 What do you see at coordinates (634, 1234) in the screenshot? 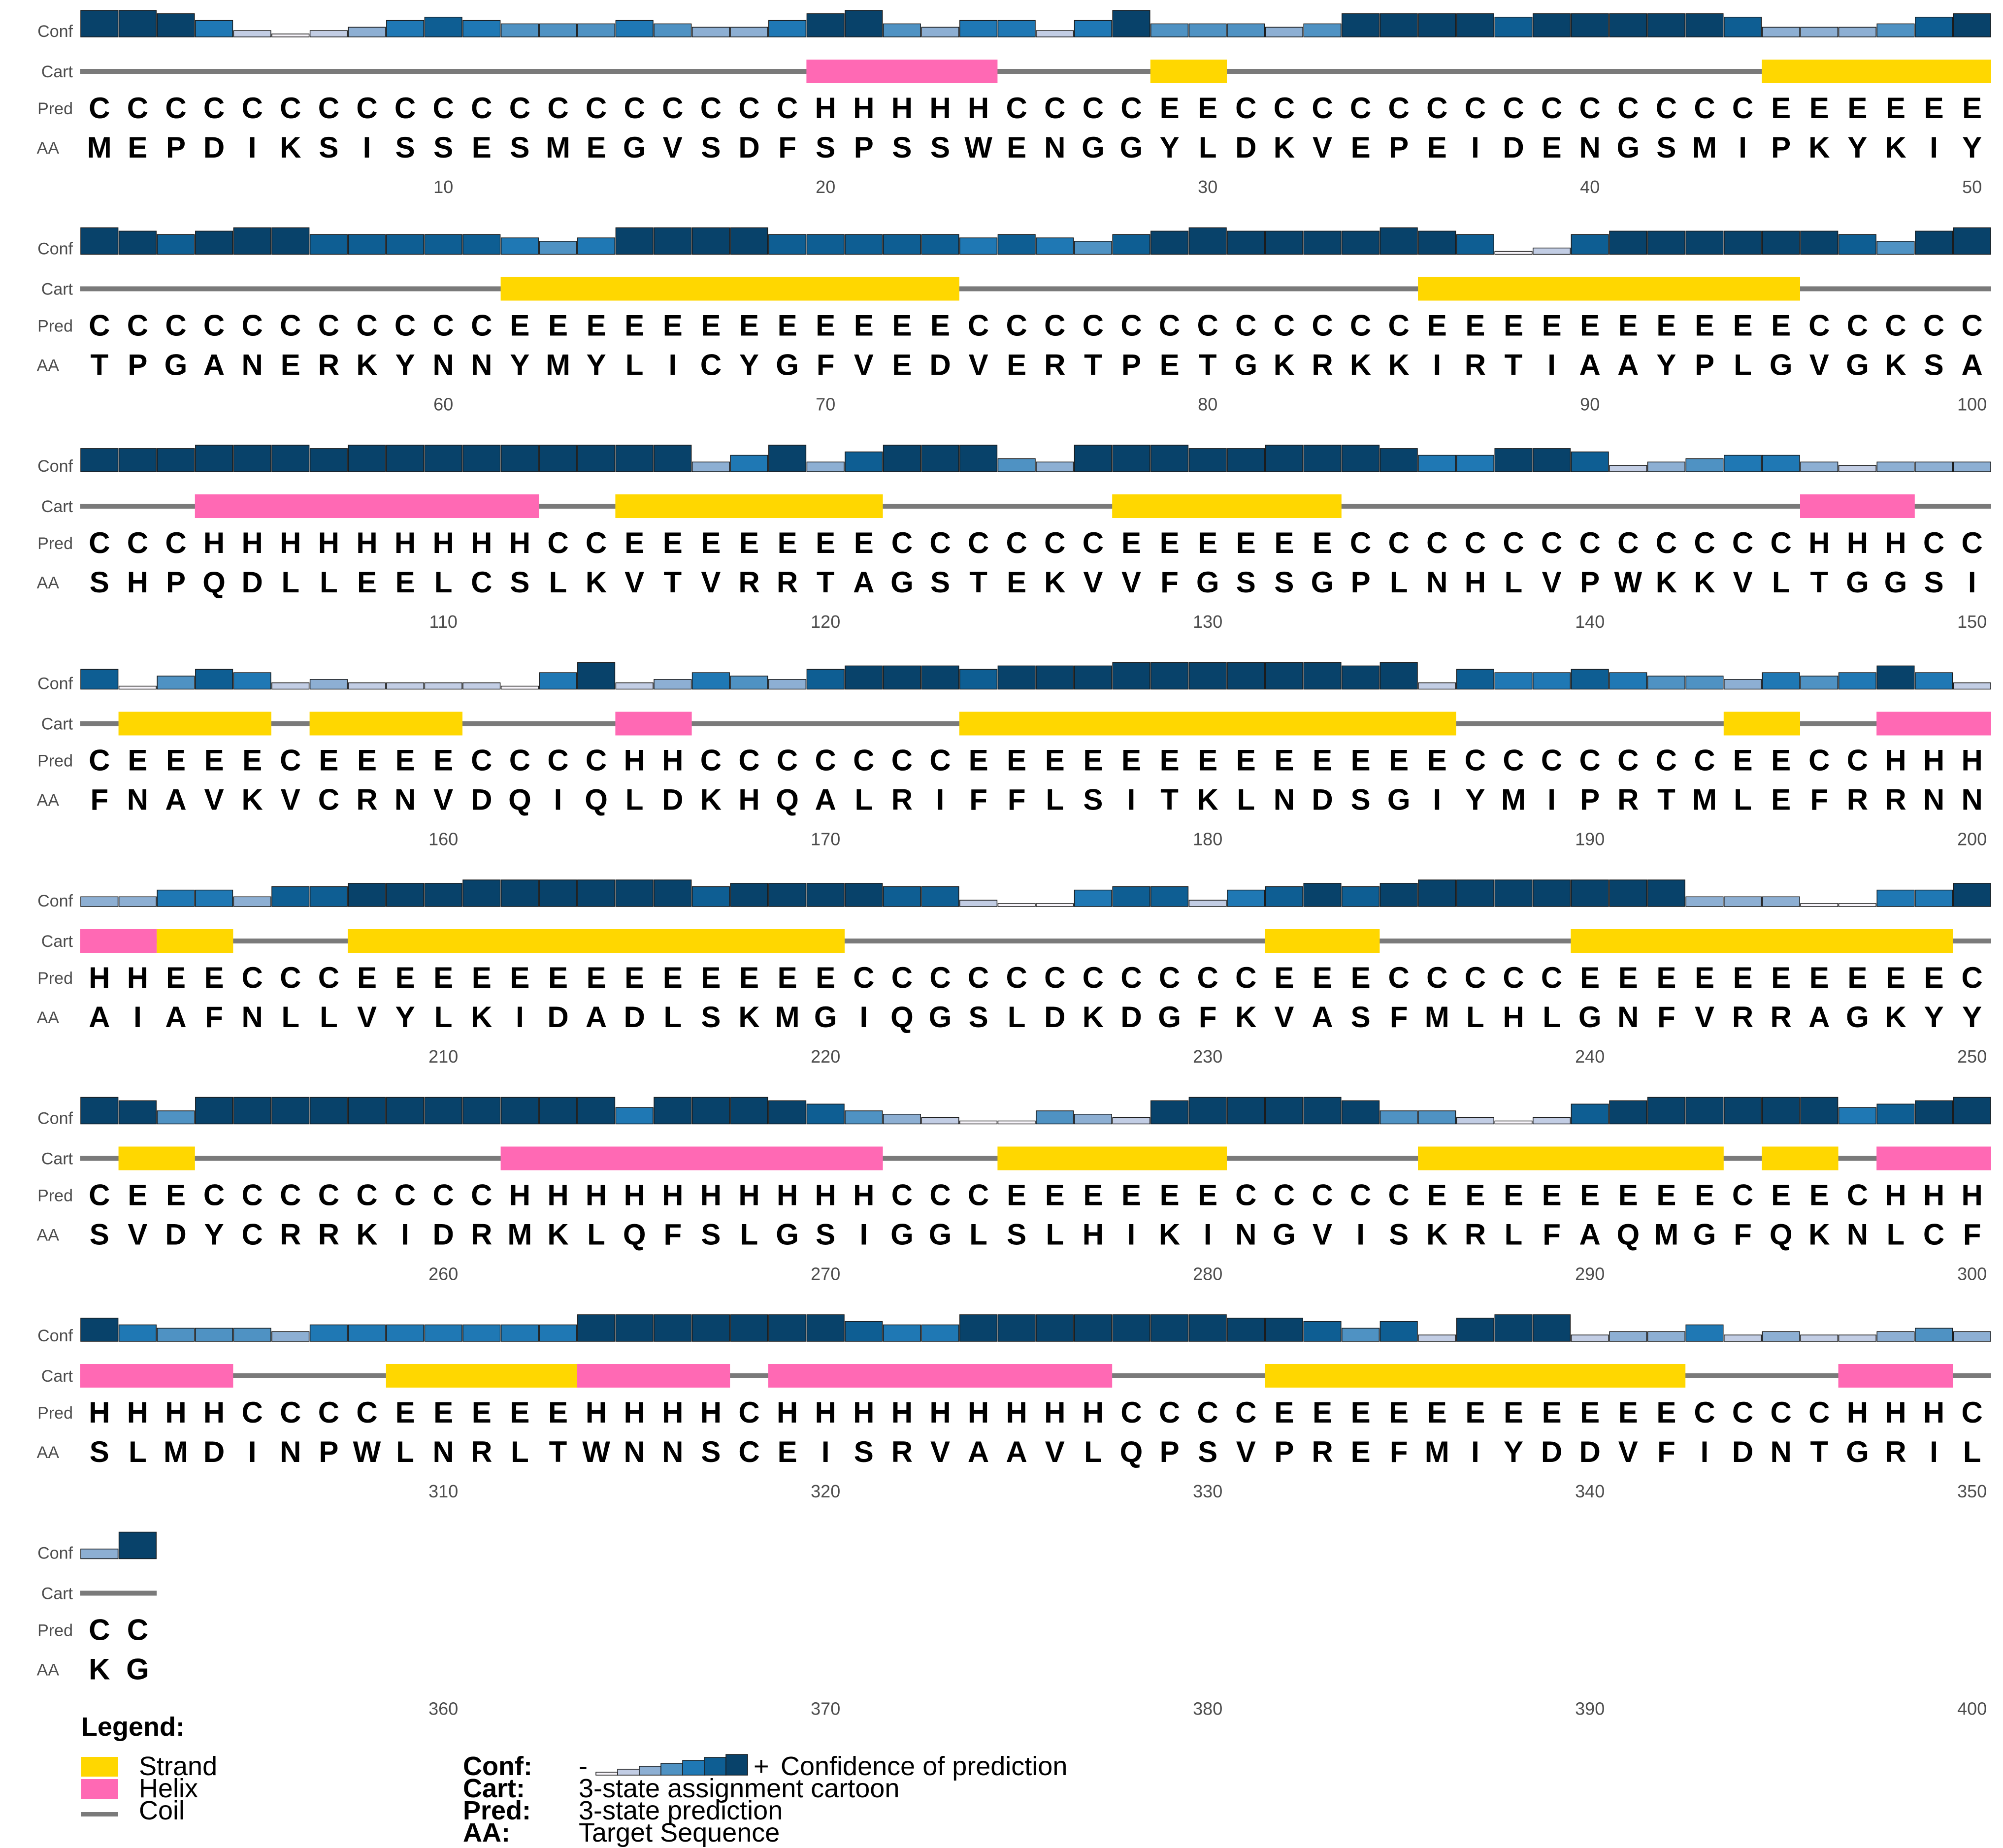
I see `aa-char: Q` at bounding box center [634, 1234].